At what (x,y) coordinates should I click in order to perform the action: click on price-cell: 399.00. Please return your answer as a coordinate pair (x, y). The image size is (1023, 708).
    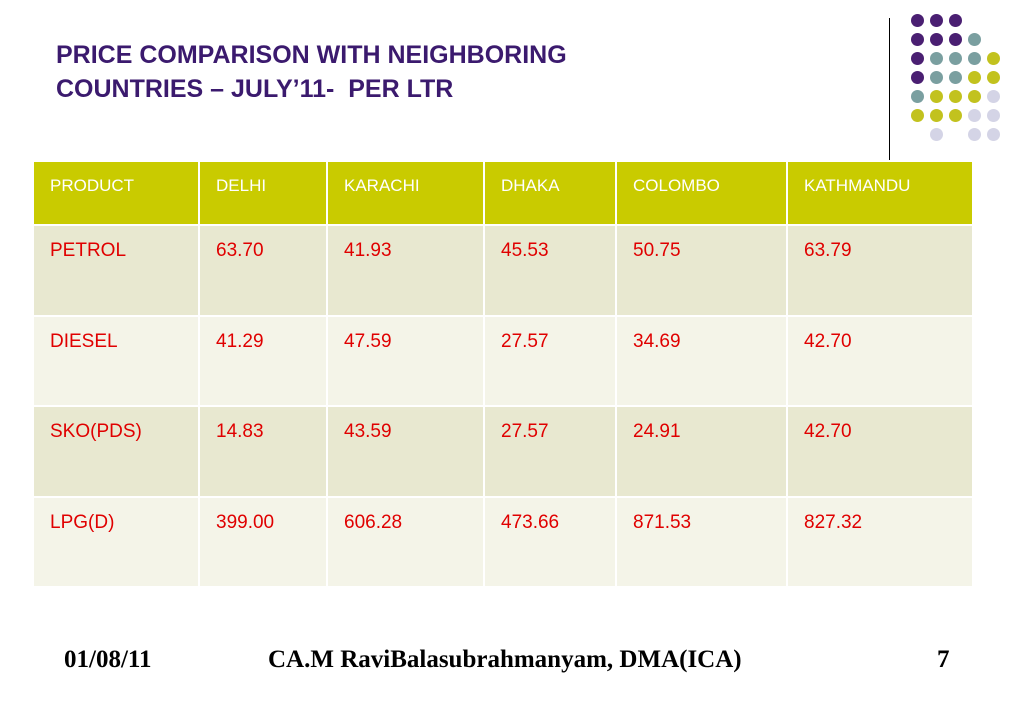
    Looking at the image, I should click on (263, 541).